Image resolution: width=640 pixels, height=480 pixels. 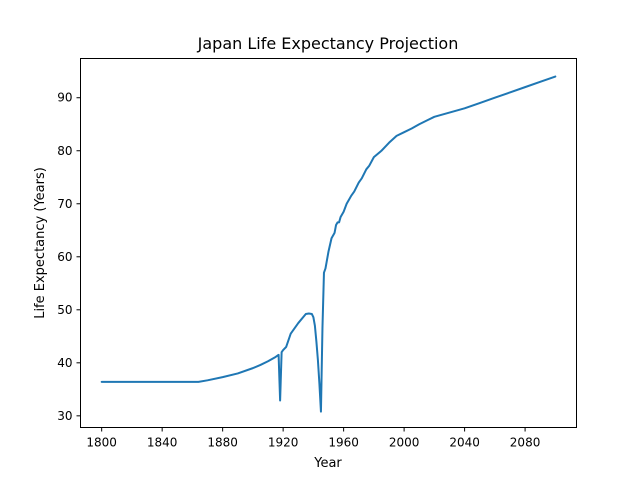 I want to click on y-tick-label: 60, so click(x=64, y=257).